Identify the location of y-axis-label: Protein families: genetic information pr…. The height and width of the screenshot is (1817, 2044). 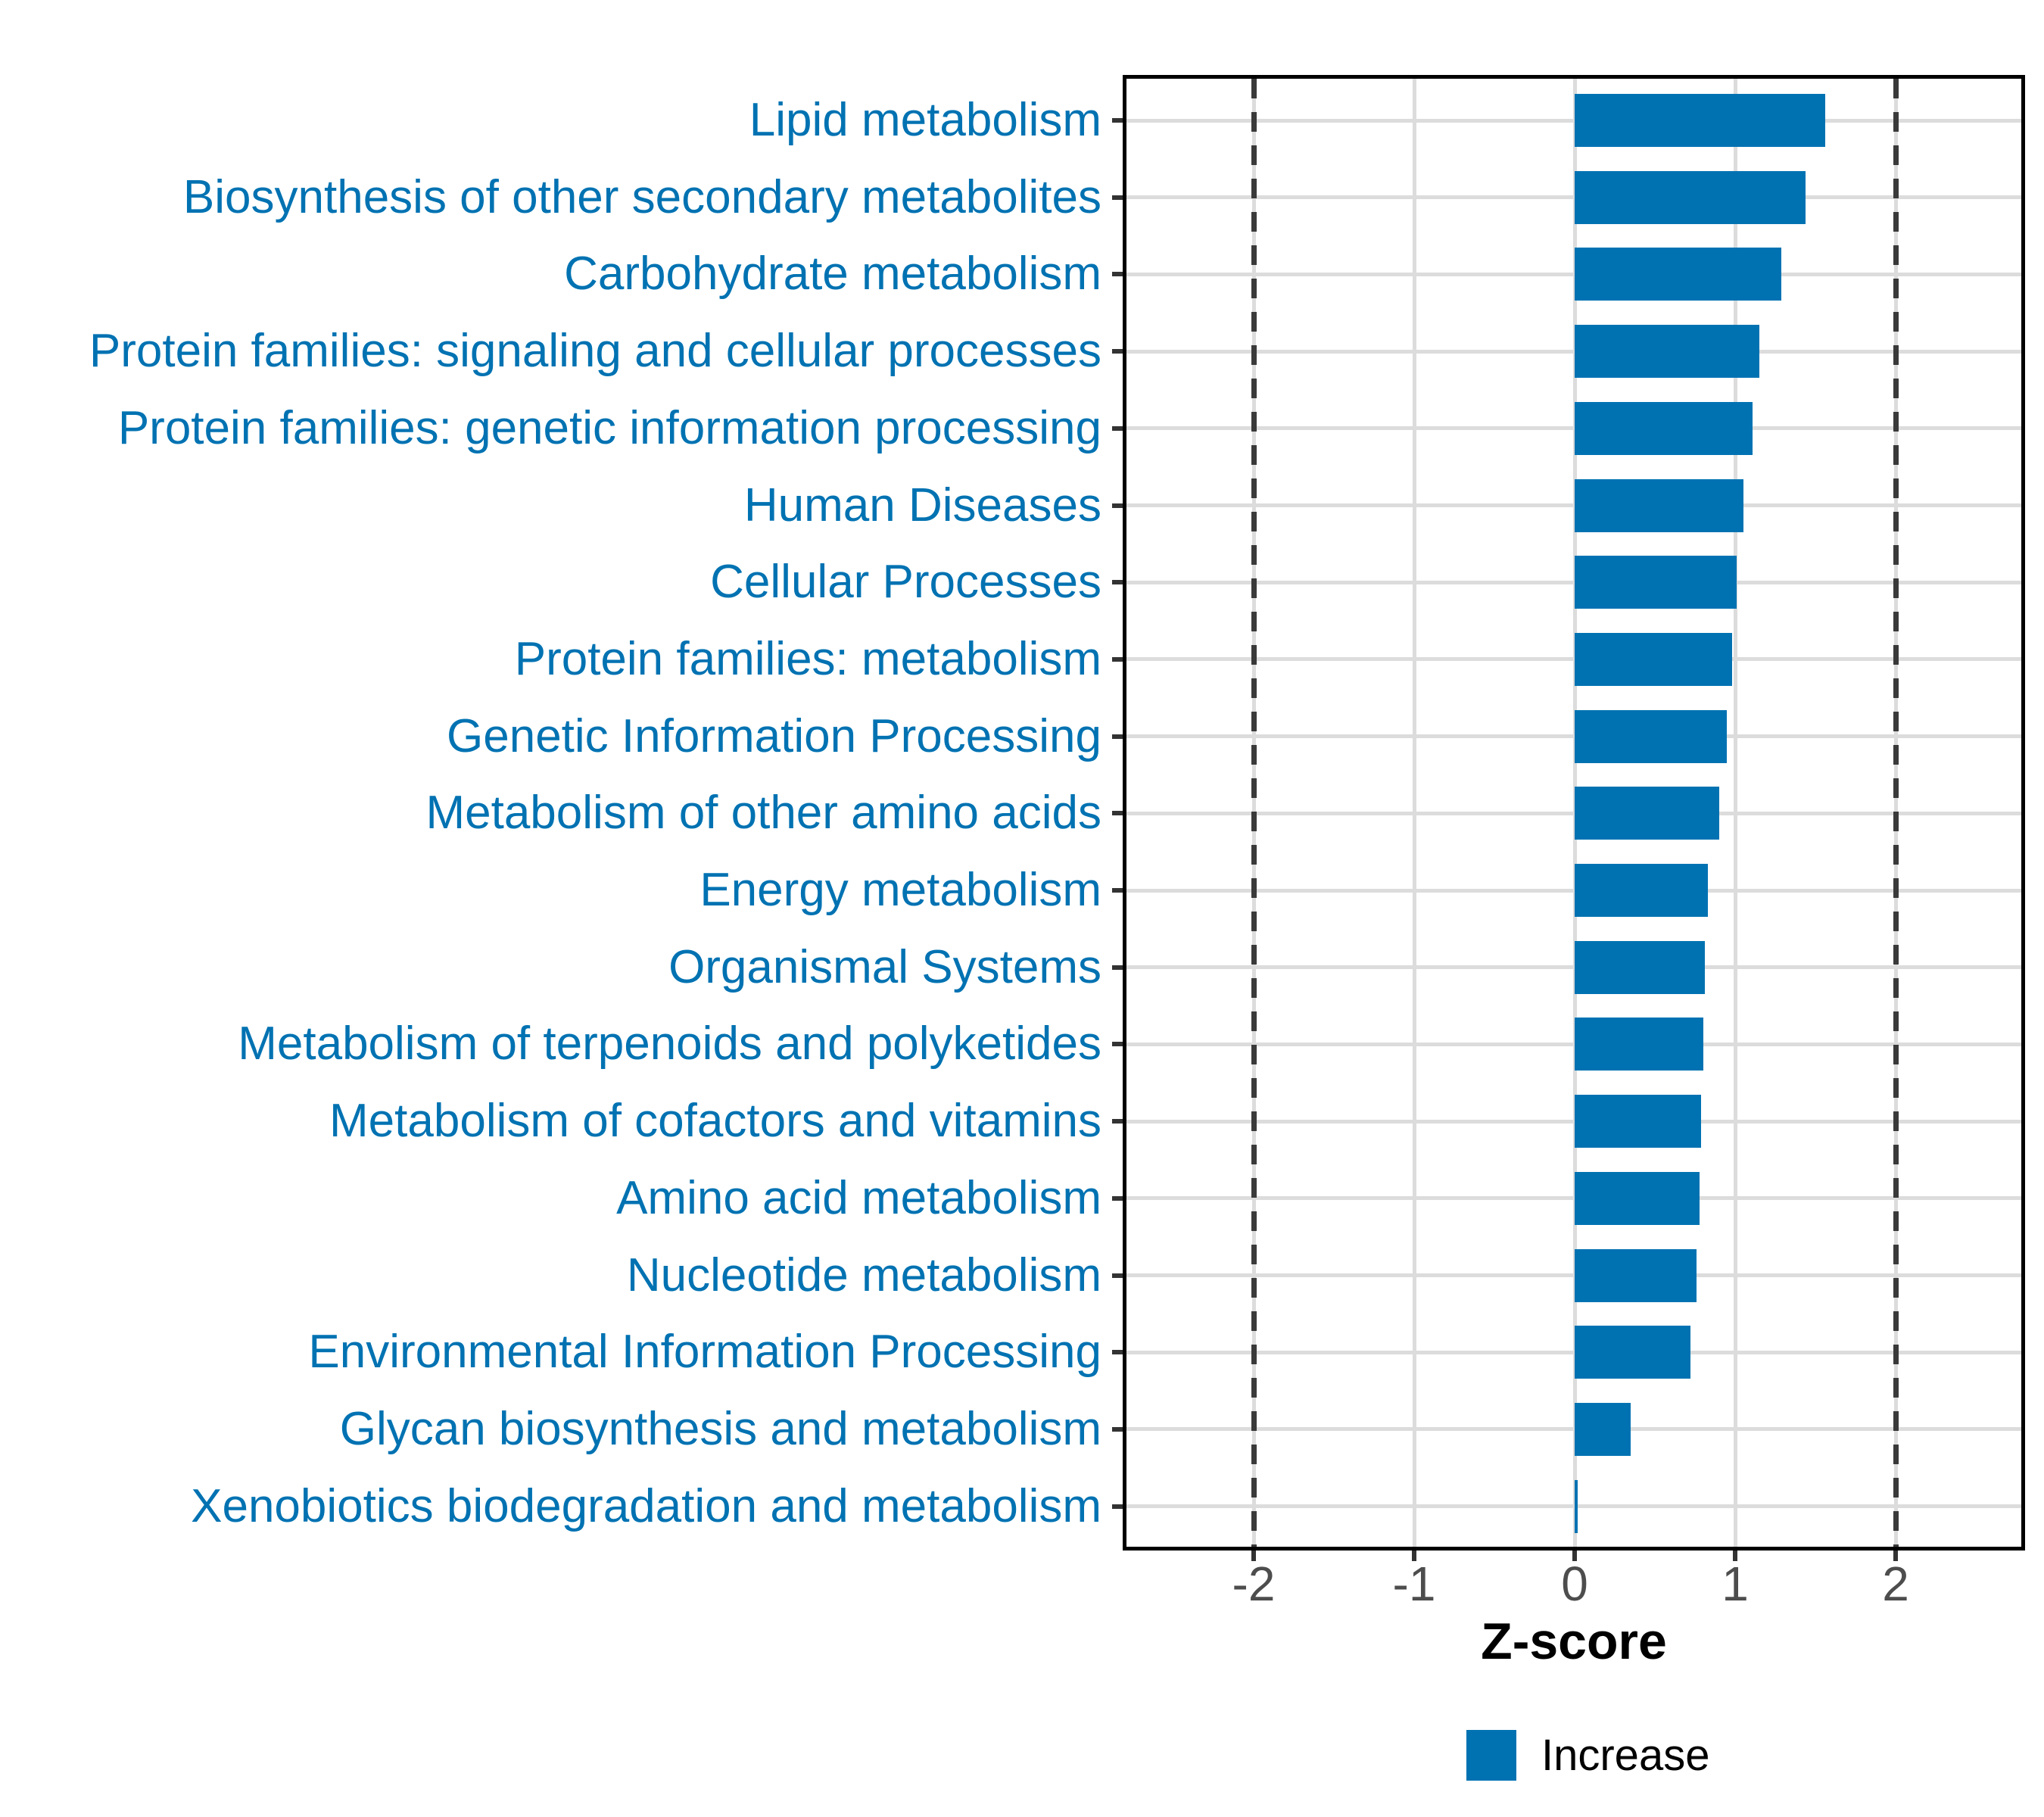
(609, 427).